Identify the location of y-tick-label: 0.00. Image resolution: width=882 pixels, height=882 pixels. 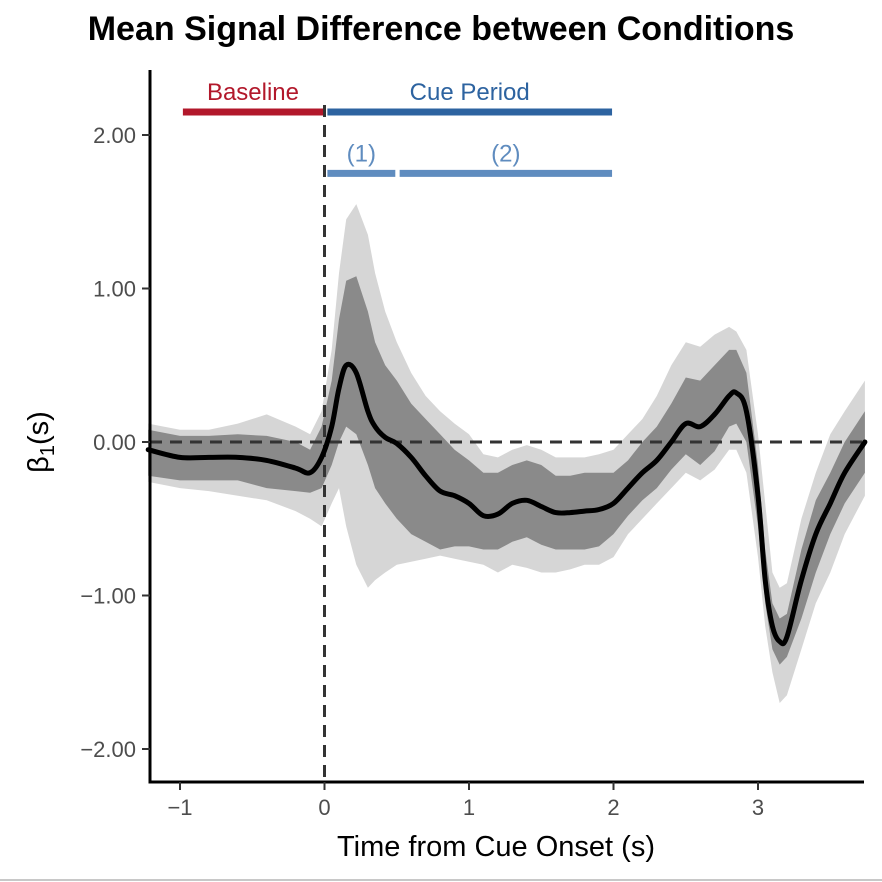
(114, 442).